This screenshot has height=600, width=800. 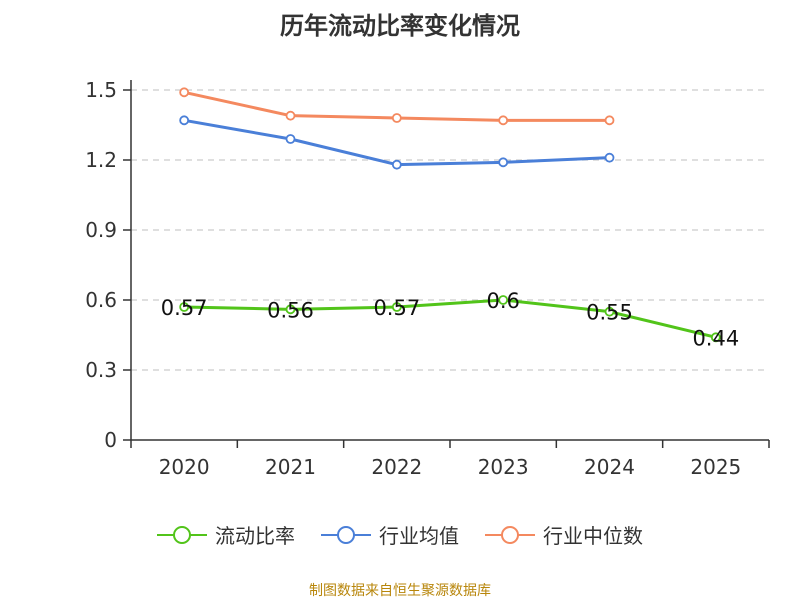 I want to click on data-label: 0.55, so click(x=609, y=313).